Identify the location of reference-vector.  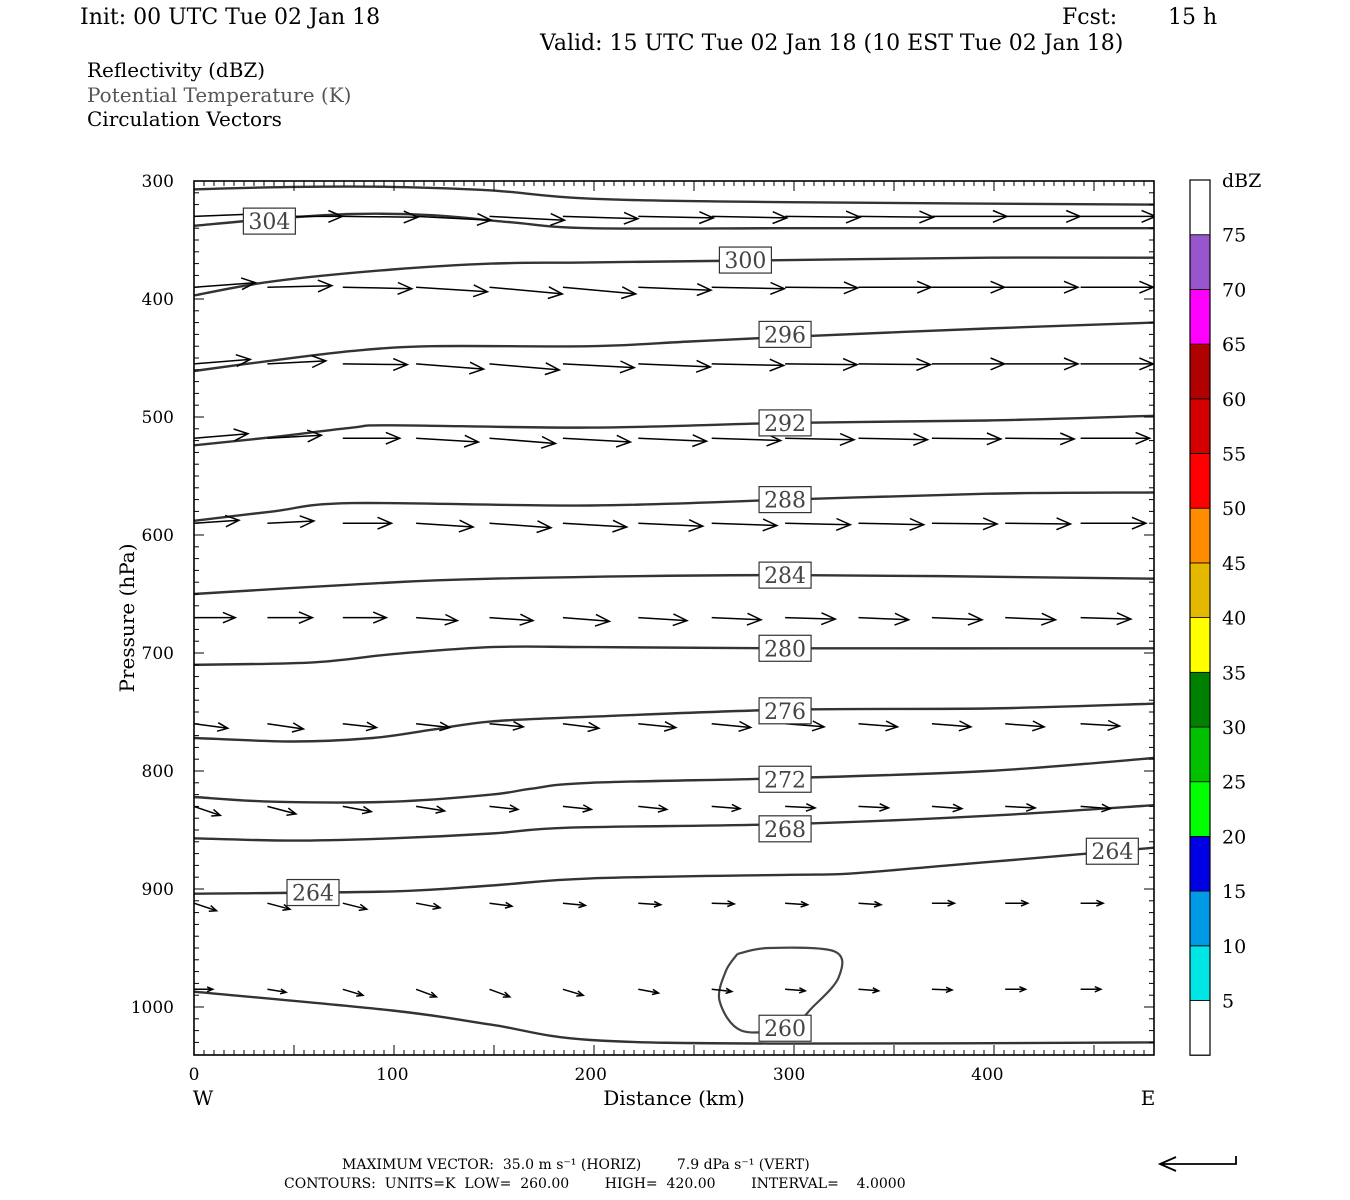
(1197, 1164).